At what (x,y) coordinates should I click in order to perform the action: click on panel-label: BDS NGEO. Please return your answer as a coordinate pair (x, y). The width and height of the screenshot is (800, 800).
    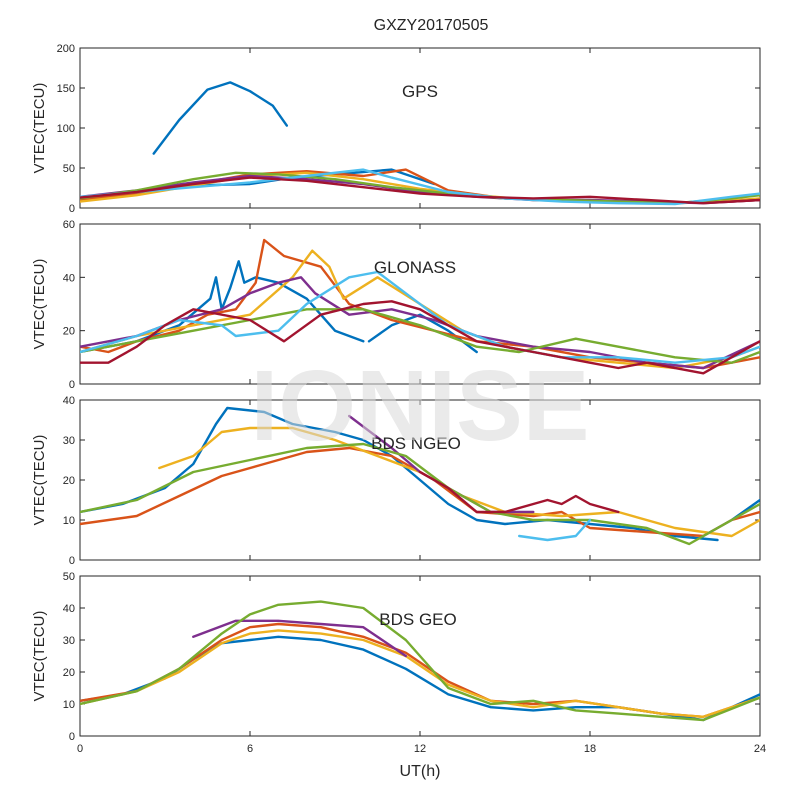
    Looking at the image, I should click on (416, 443).